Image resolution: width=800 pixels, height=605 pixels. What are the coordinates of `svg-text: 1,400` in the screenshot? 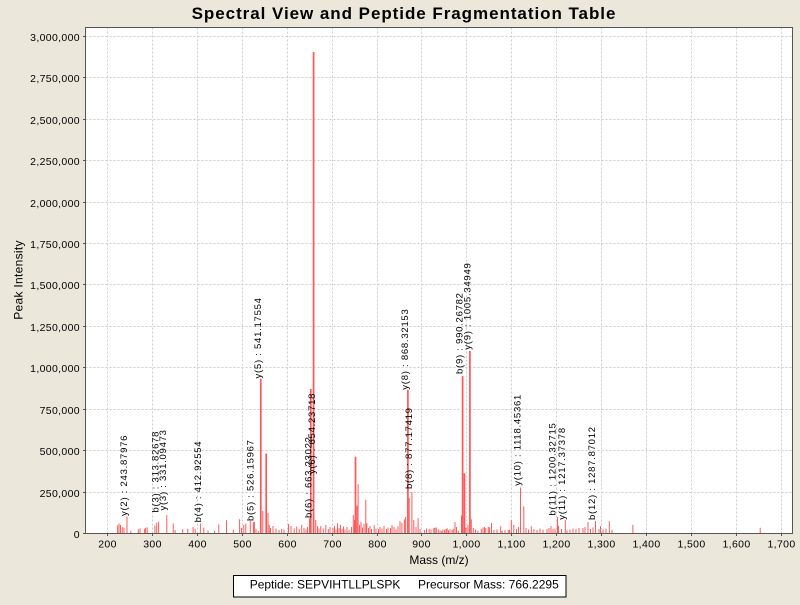 It's located at (646, 545).